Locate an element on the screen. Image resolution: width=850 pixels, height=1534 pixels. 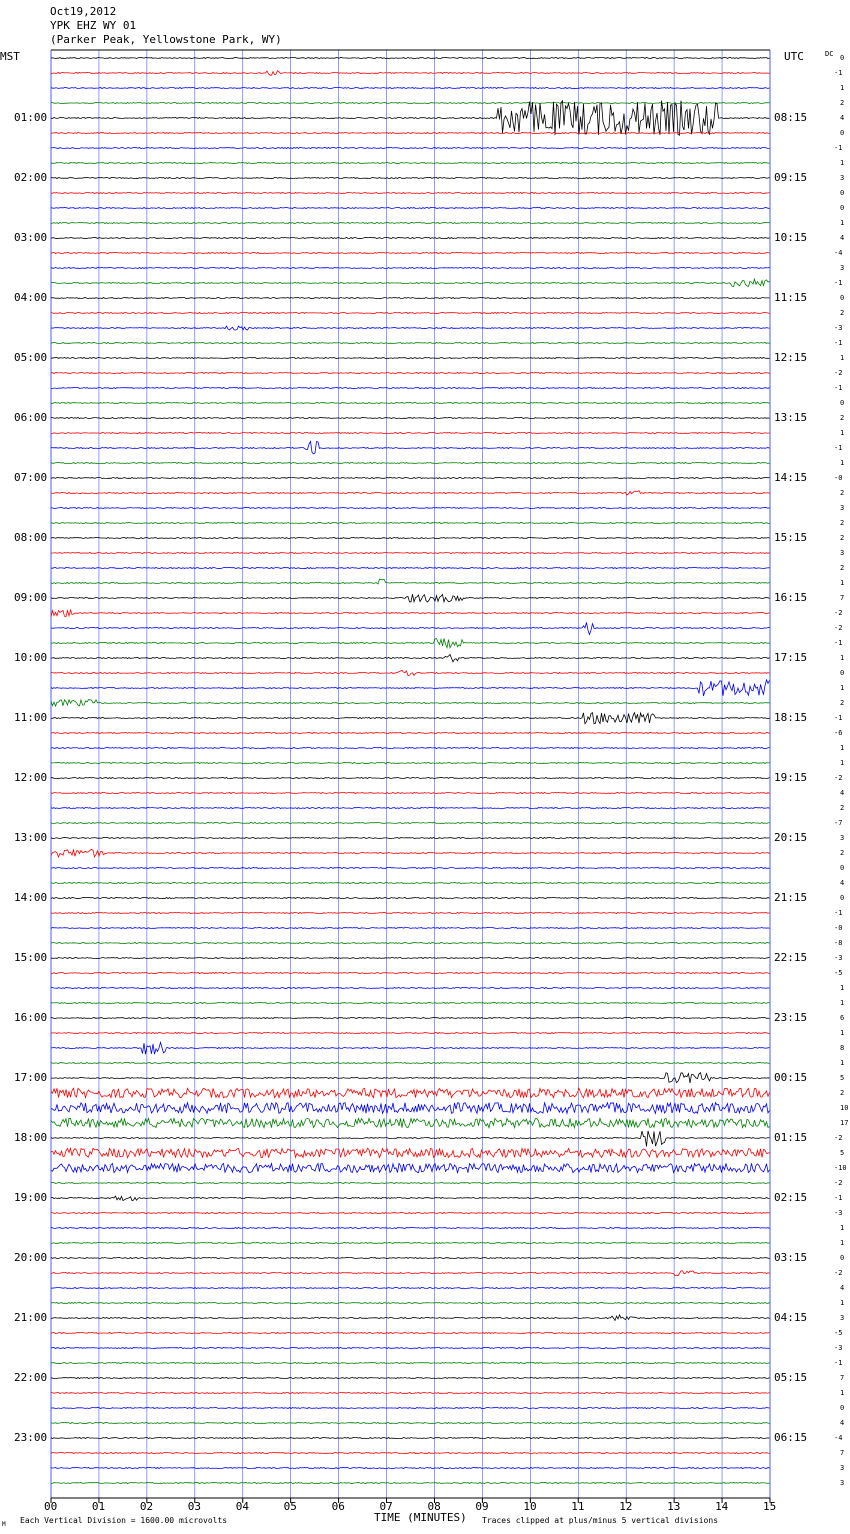
x-tick-label: 11 is located at coordinates (578, 1506).